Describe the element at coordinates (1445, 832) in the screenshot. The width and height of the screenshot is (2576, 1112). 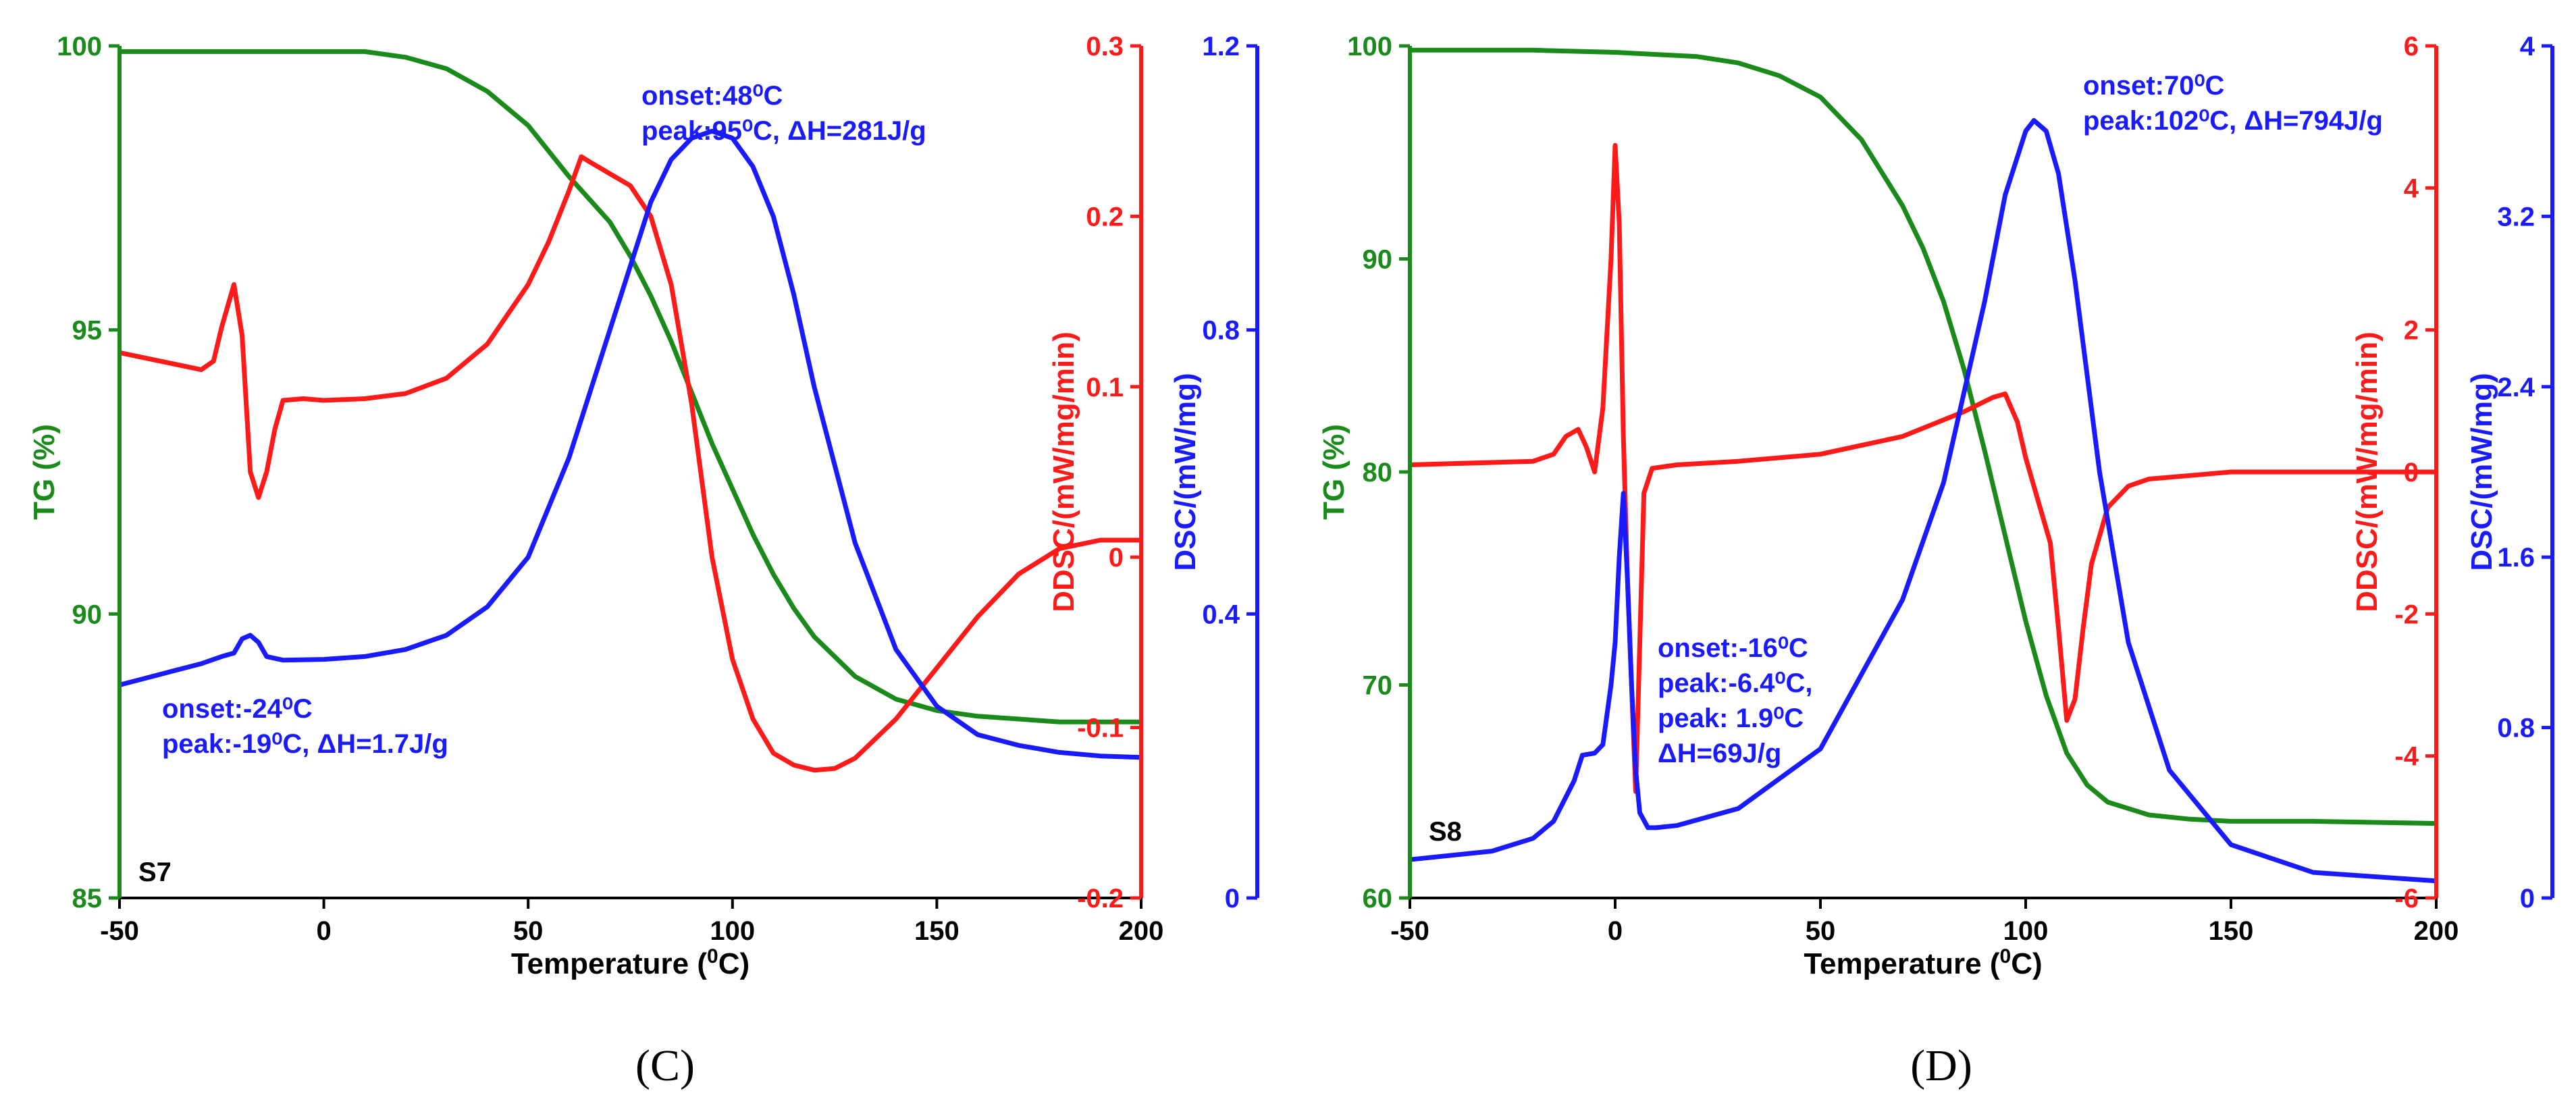
I see `sample-label: S8` at that location.